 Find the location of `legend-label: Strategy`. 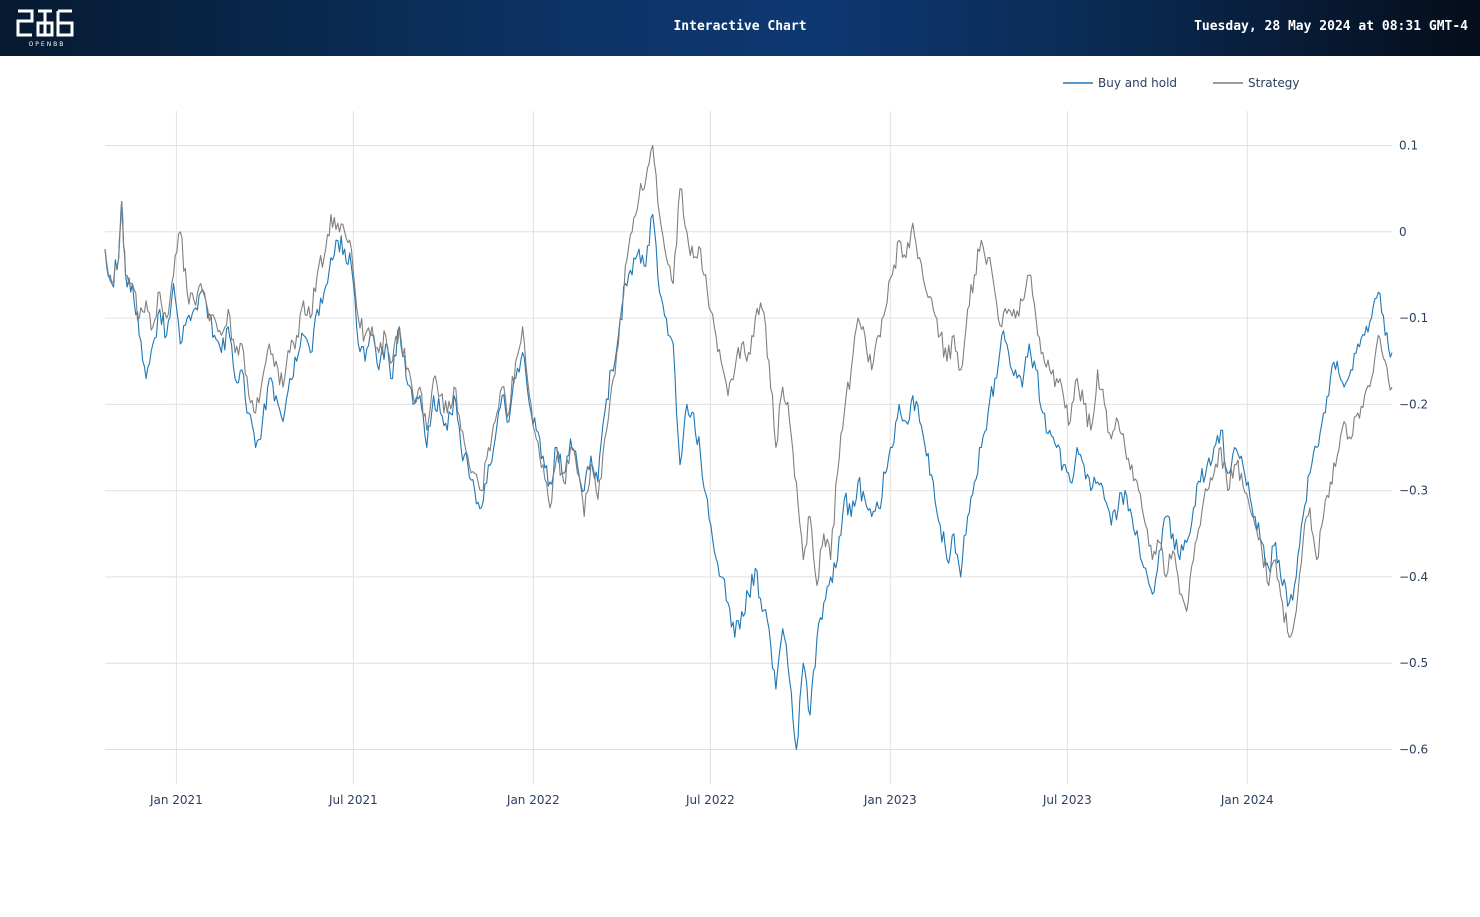

legend-label: Strategy is located at coordinates (1273, 83).